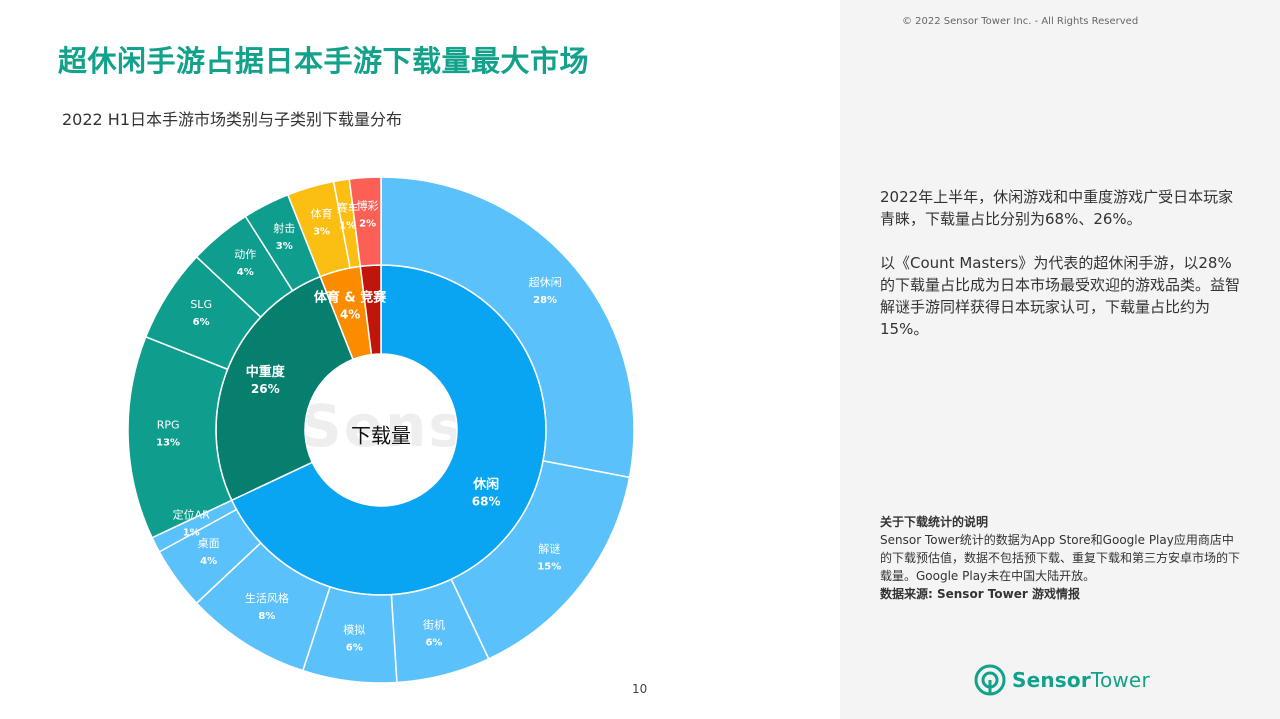  I want to click on outer-slice-value-3: 6%, so click(354, 647).